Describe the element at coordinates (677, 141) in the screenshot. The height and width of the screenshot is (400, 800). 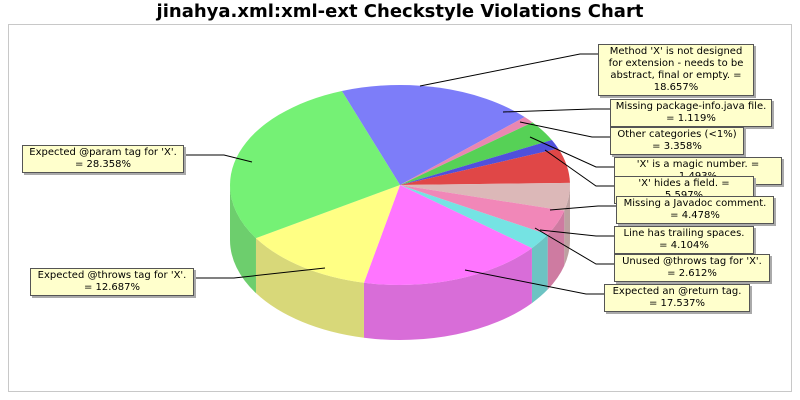
I see `slice-label-2: Other categories (<1%) = 3.358%` at that location.